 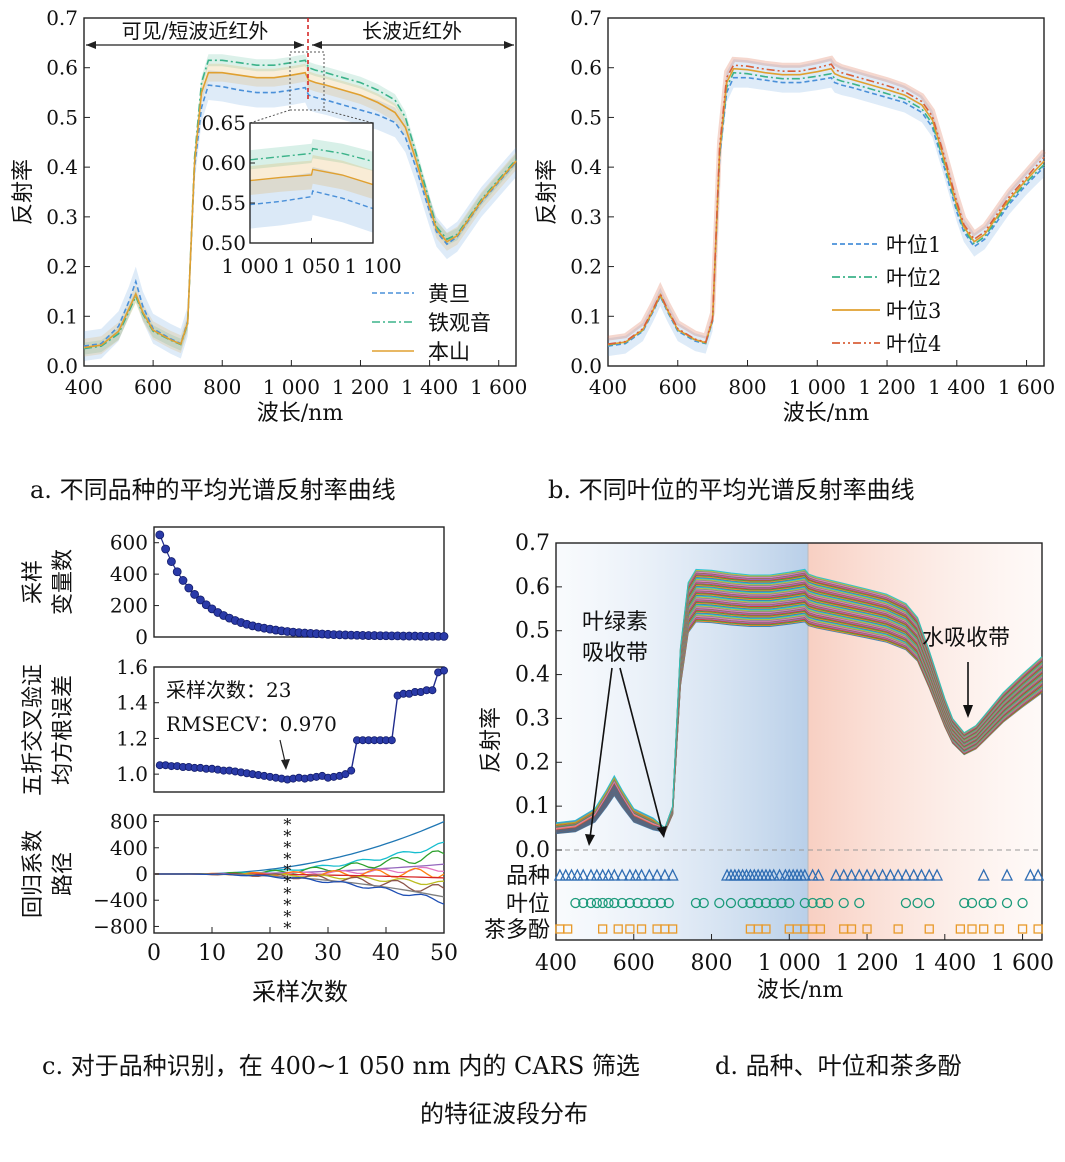 What do you see at coordinates (299, 582) in the screenshot?
I see `plot-frame-c1` at bounding box center [299, 582].